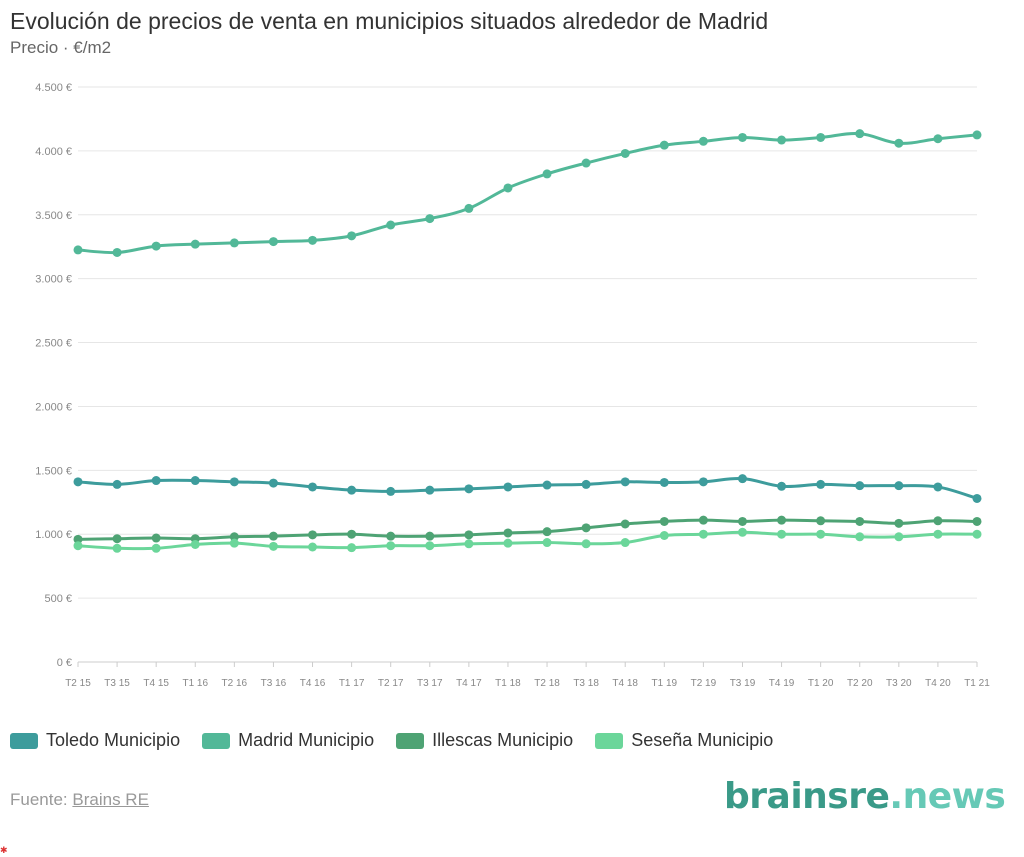 The height and width of the screenshot is (857, 1024). I want to click on legend-item: Seseña Municipio, so click(684, 740).